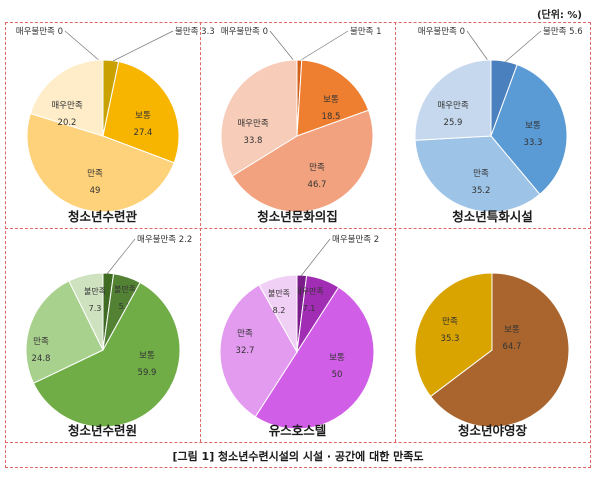  What do you see at coordinates (95, 308) in the screenshot?
I see `slice-value: 7.3` at bounding box center [95, 308].